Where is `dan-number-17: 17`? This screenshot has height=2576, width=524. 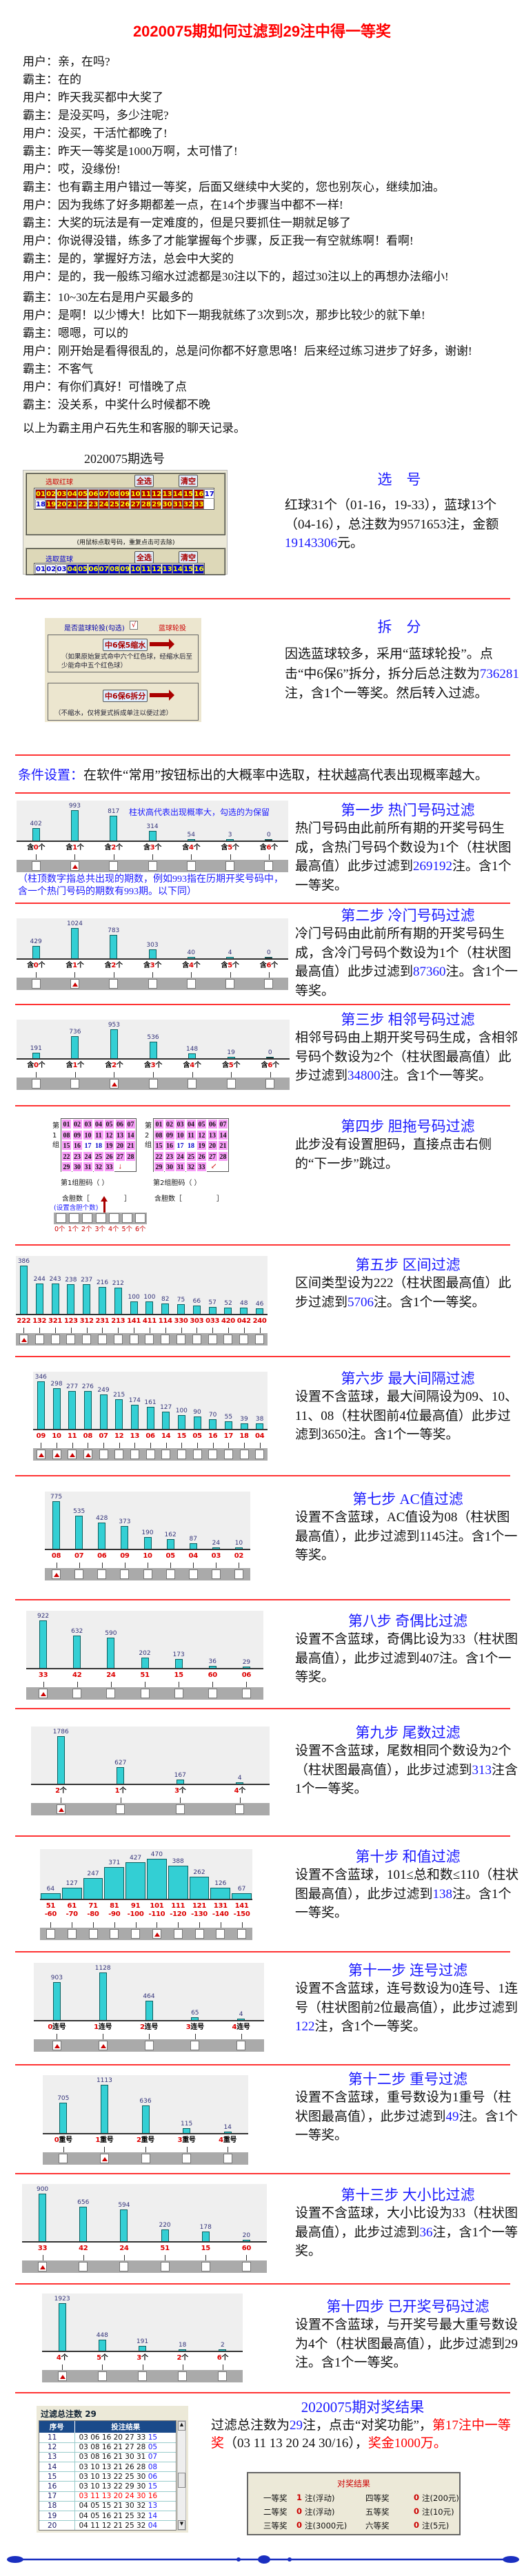 dan-number-17: 17 is located at coordinates (180, 1145).